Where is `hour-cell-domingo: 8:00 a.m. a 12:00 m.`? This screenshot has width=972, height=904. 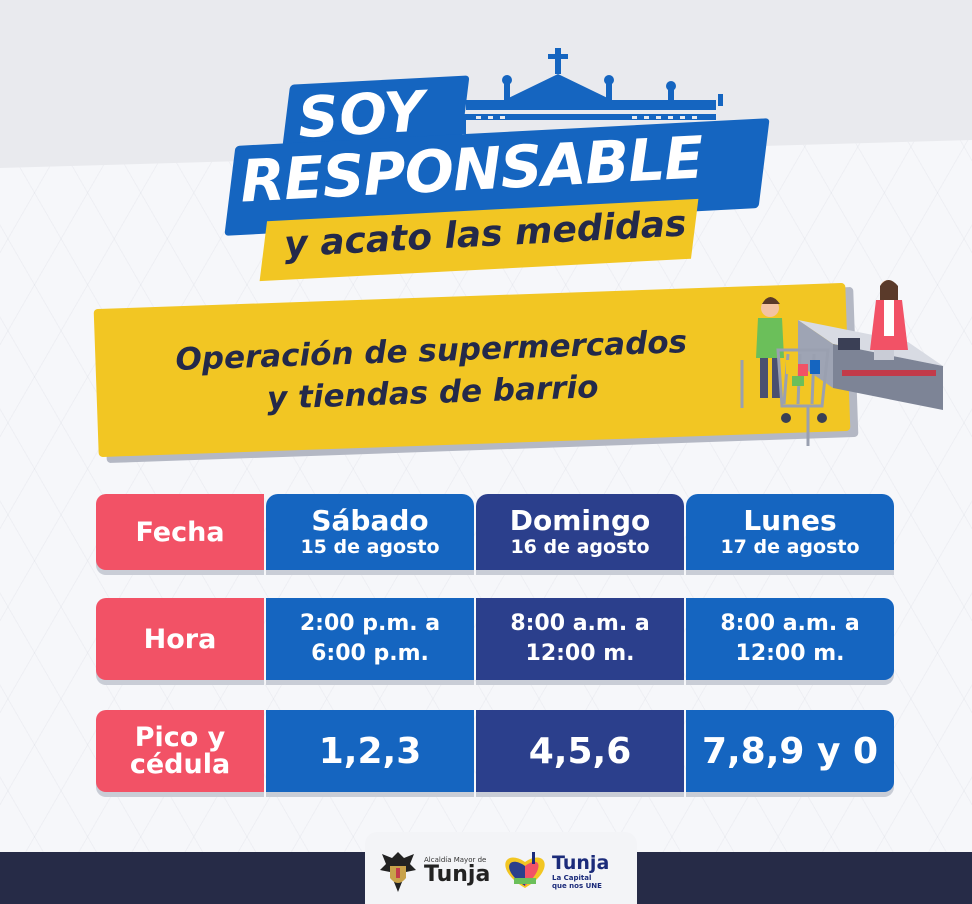
hour-cell-domingo: 8:00 a.m. a 12:00 m. is located at coordinates (580, 639).